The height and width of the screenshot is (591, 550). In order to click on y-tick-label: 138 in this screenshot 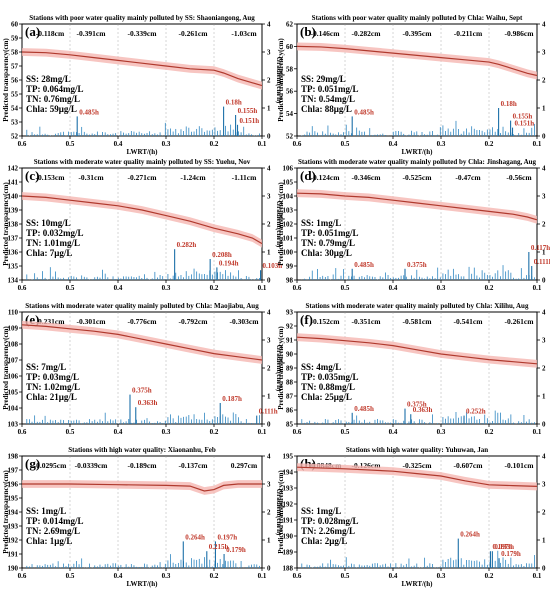, I will do `click(13, 225)`.